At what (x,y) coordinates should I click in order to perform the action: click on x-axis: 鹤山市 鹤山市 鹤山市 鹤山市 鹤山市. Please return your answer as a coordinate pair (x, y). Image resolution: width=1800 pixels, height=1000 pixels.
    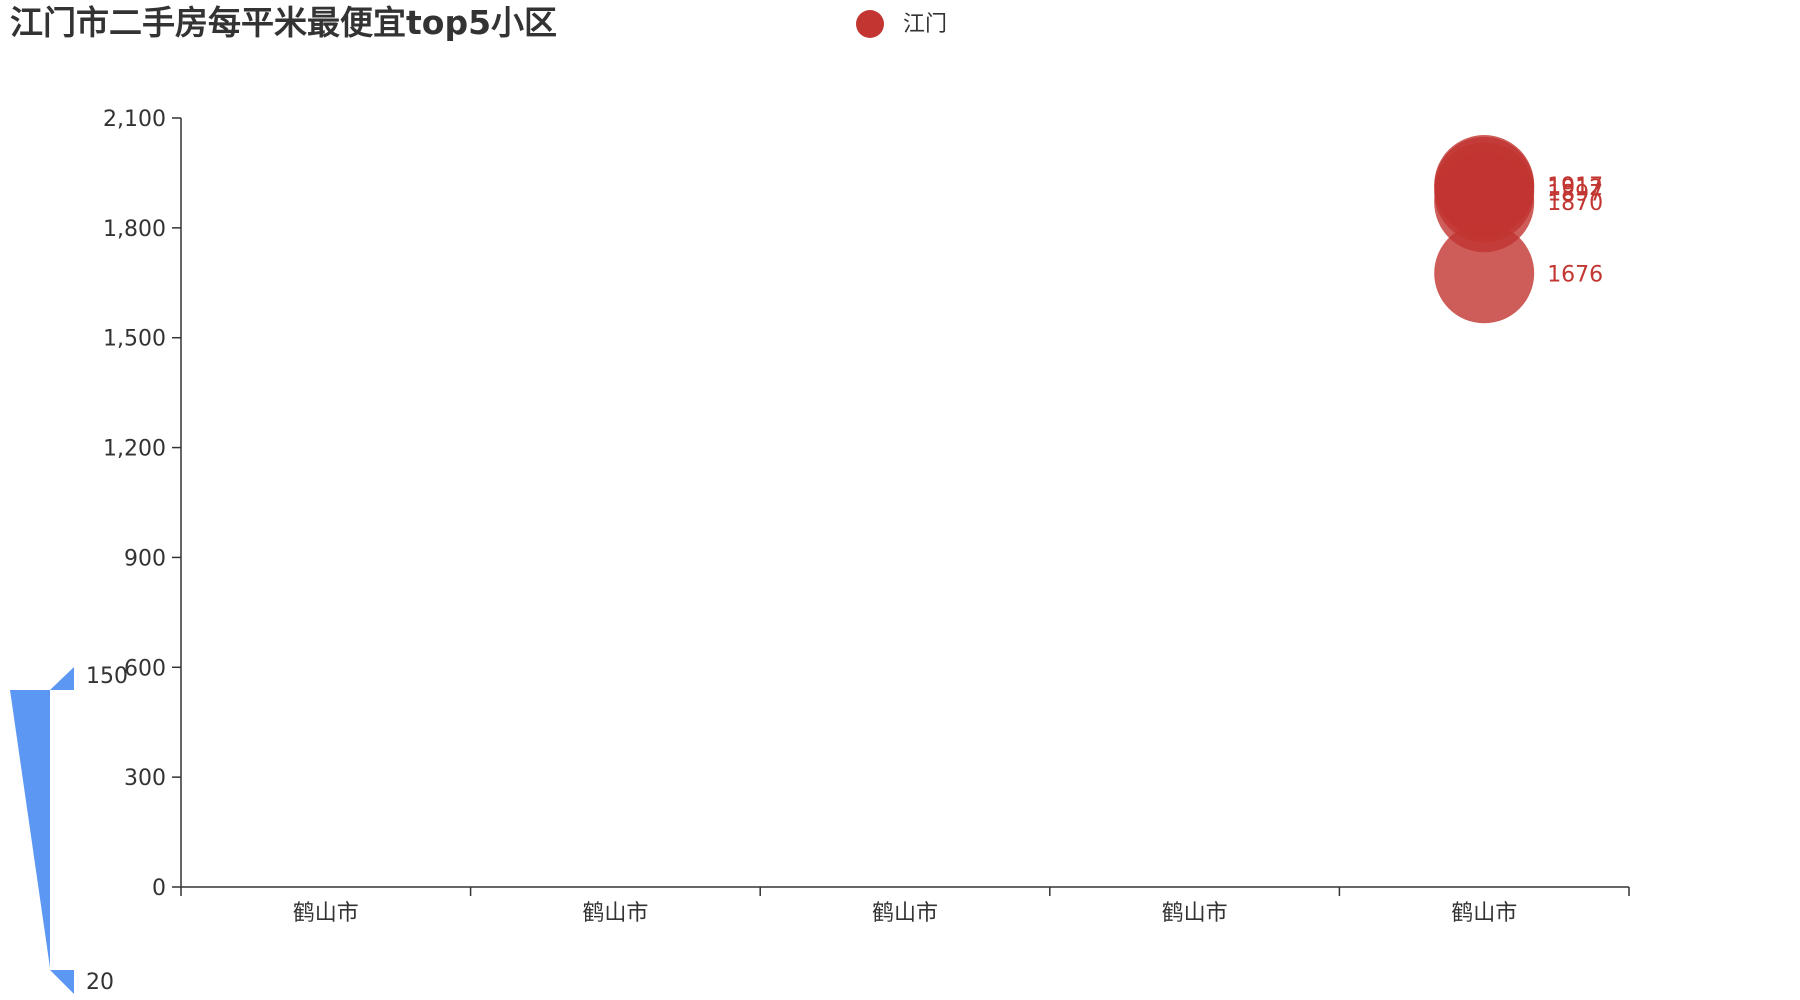
    Looking at the image, I should click on (905, 906).